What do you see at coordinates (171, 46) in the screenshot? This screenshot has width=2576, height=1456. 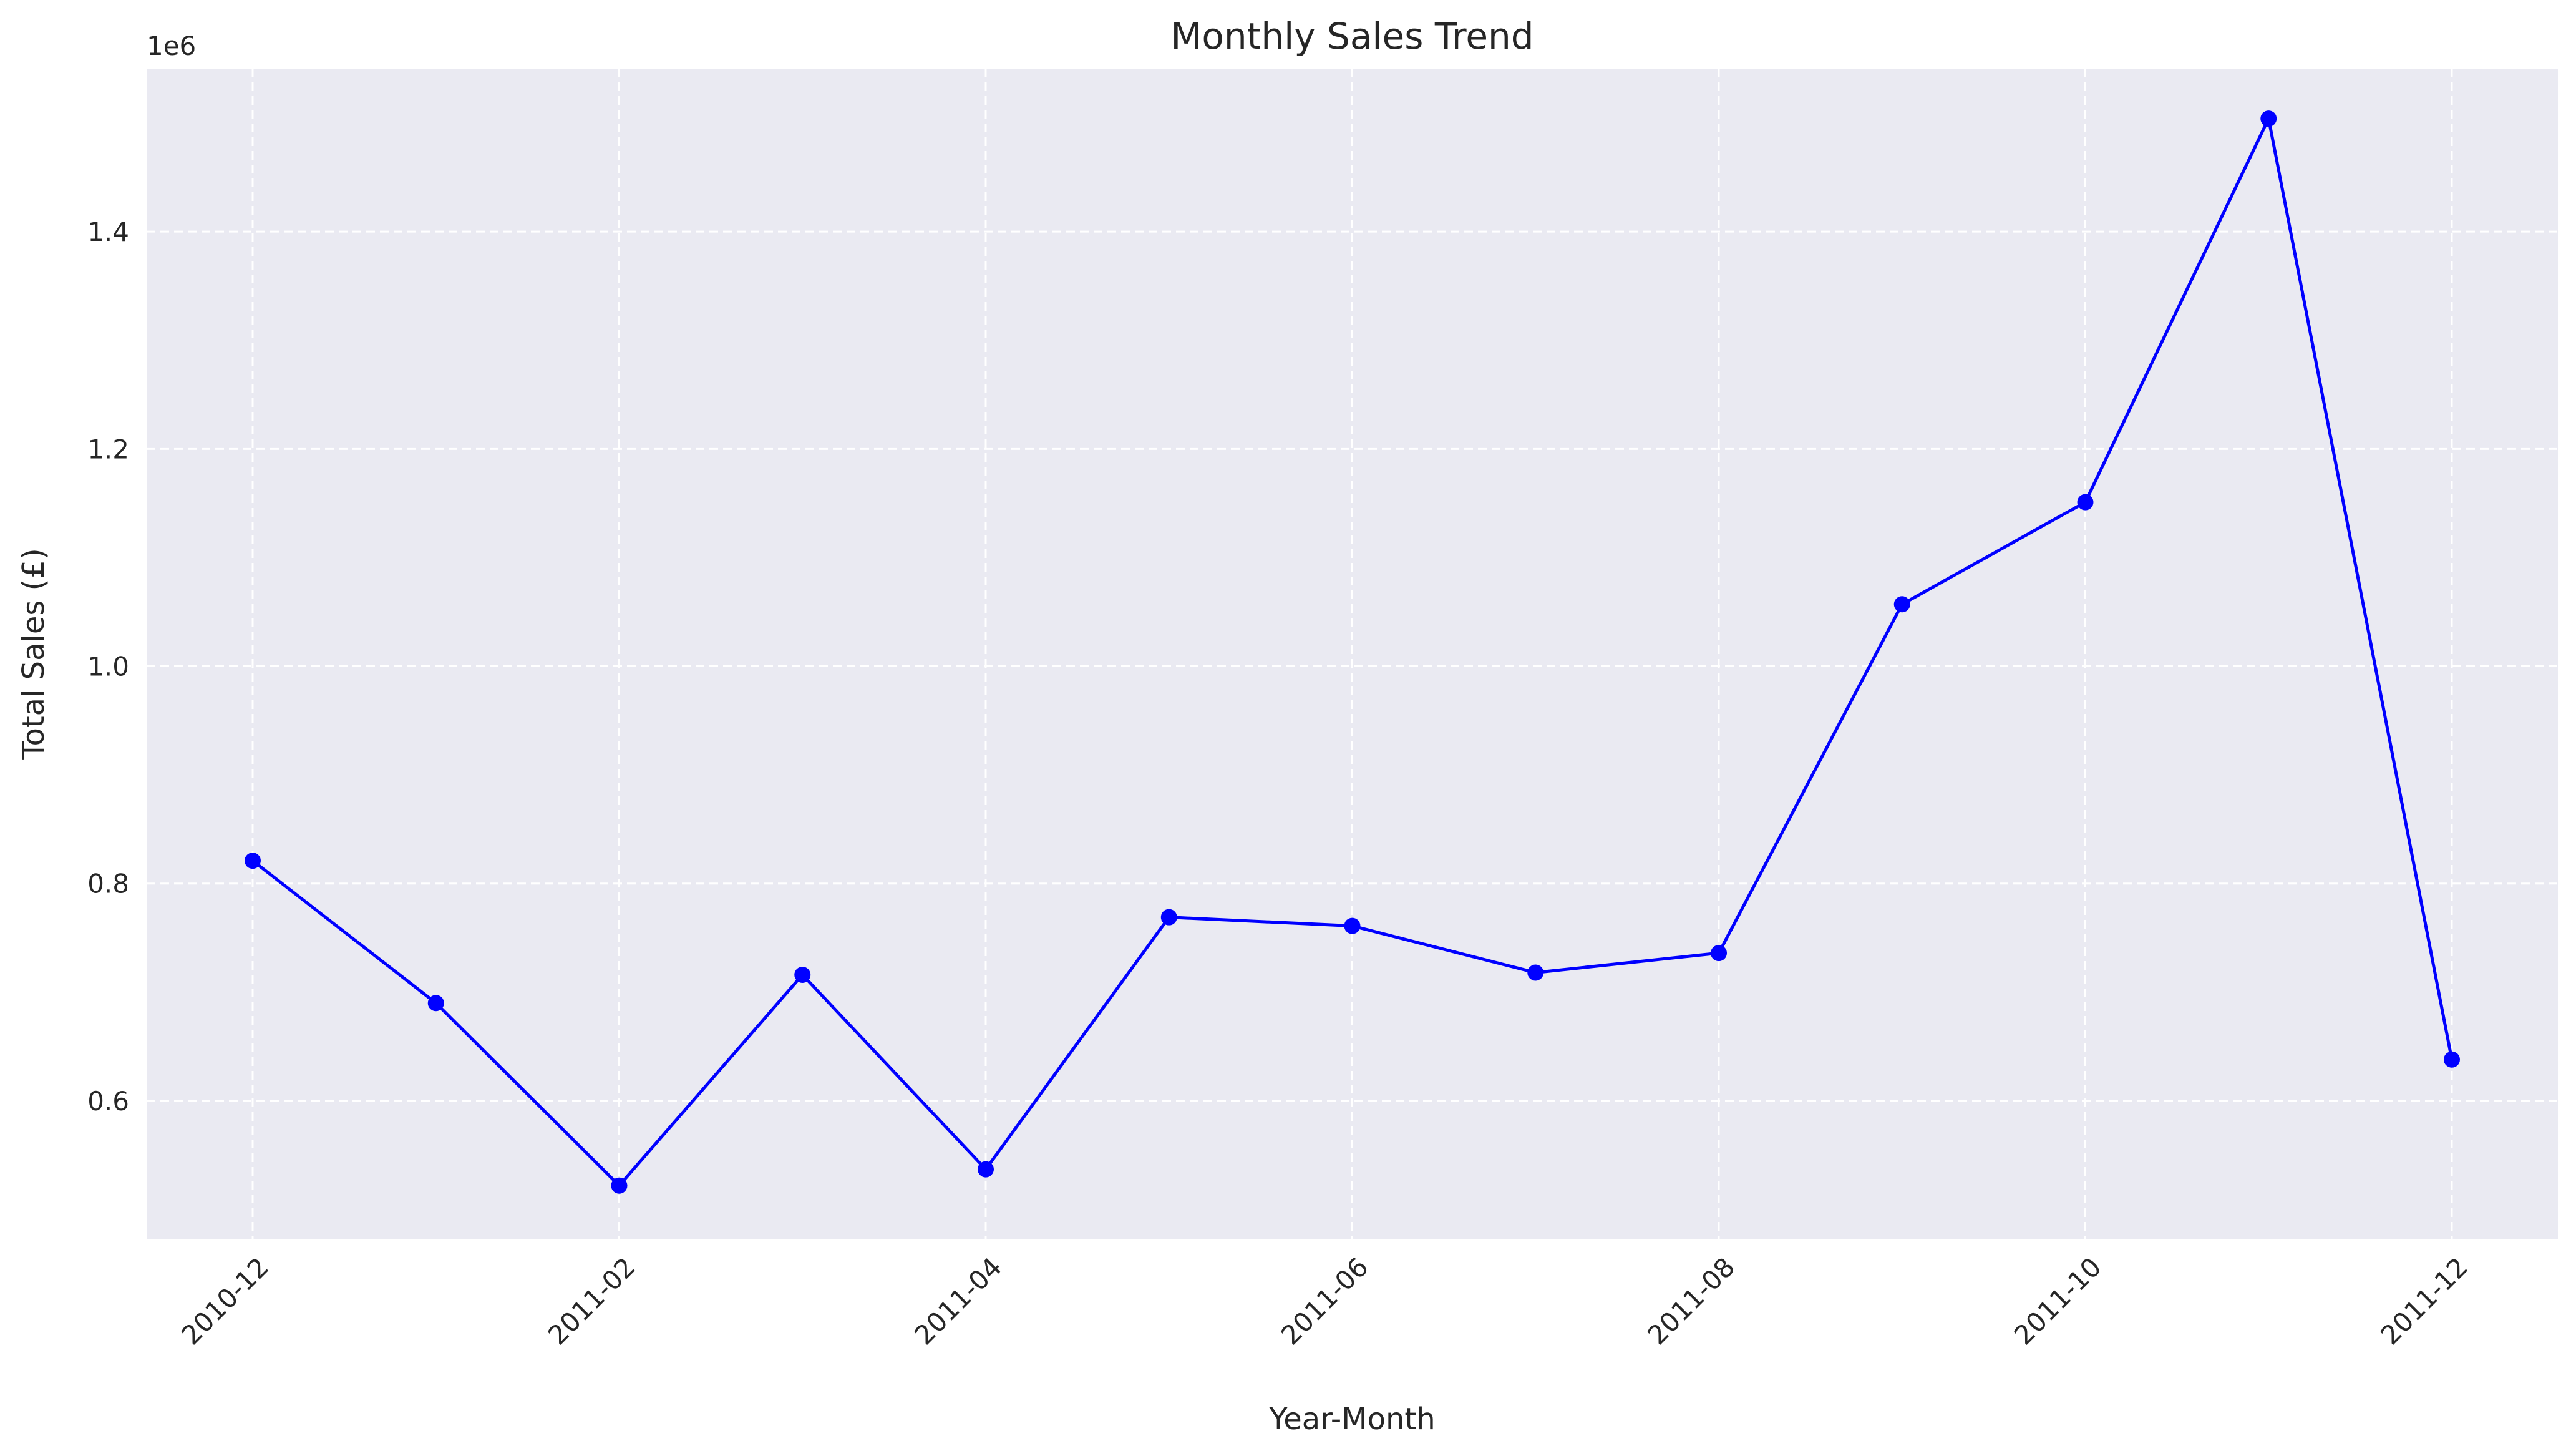 I see `y-offset-label: 1e6` at bounding box center [171, 46].